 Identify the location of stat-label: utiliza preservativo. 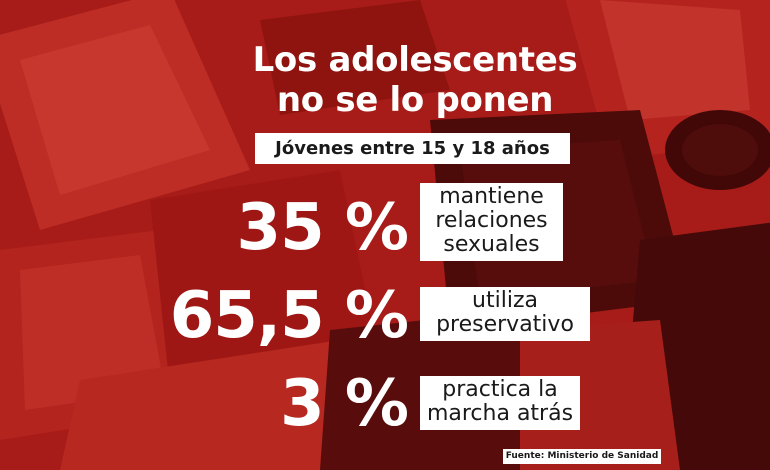
(505, 314).